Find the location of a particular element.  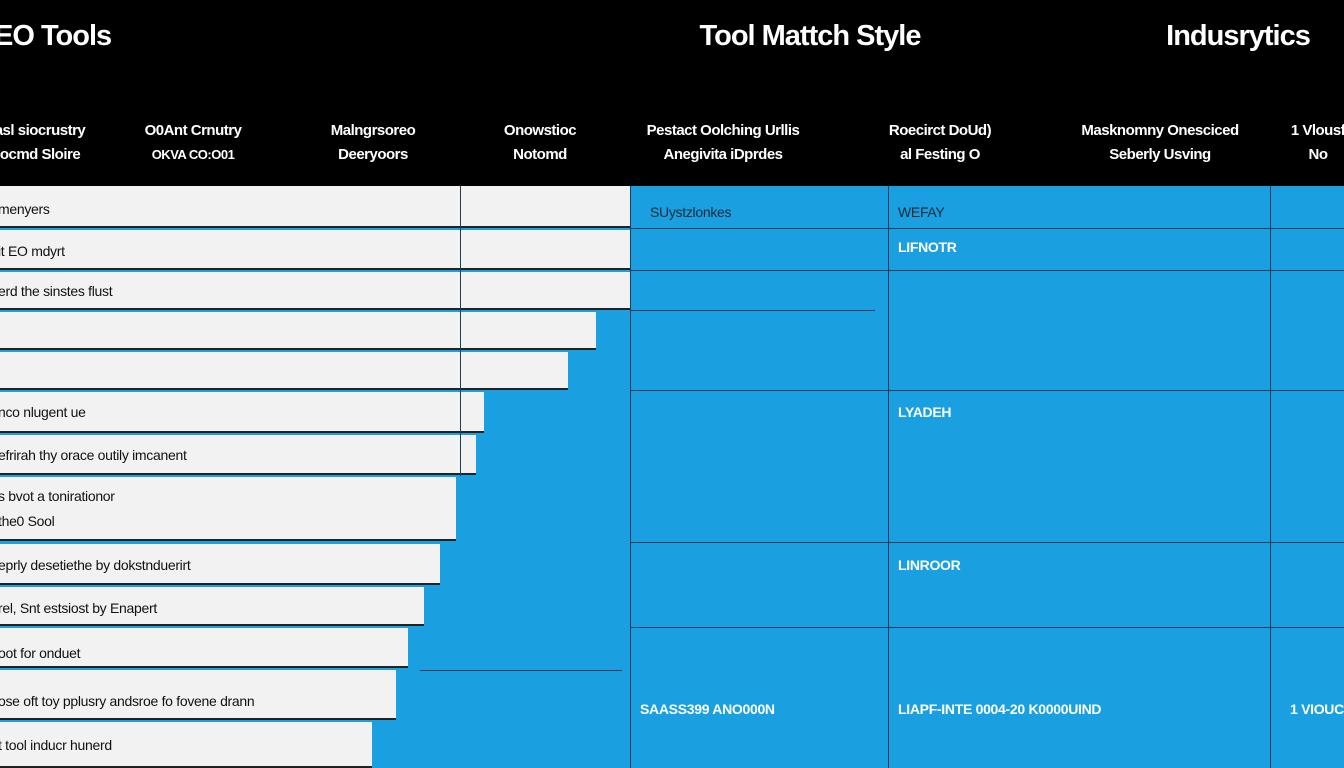

cell-text: SUystzlonkes is located at coordinates (691, 212).